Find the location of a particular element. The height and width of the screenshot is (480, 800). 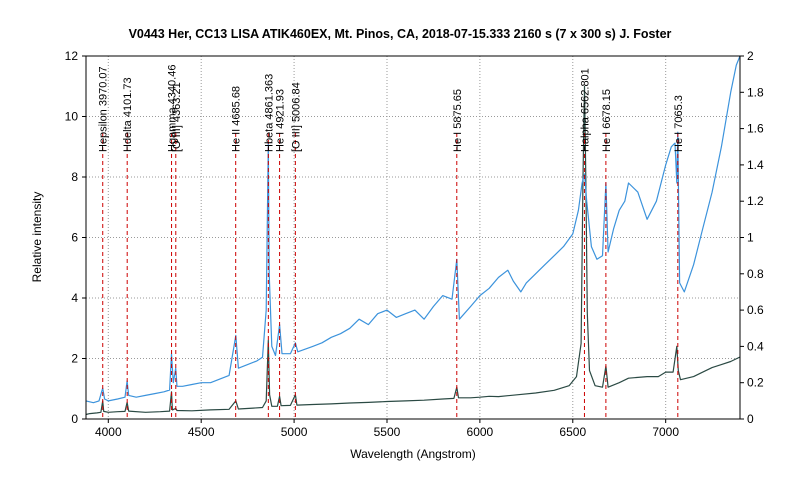

y2-tick-label: 2 is located at coordinates (750, 56).